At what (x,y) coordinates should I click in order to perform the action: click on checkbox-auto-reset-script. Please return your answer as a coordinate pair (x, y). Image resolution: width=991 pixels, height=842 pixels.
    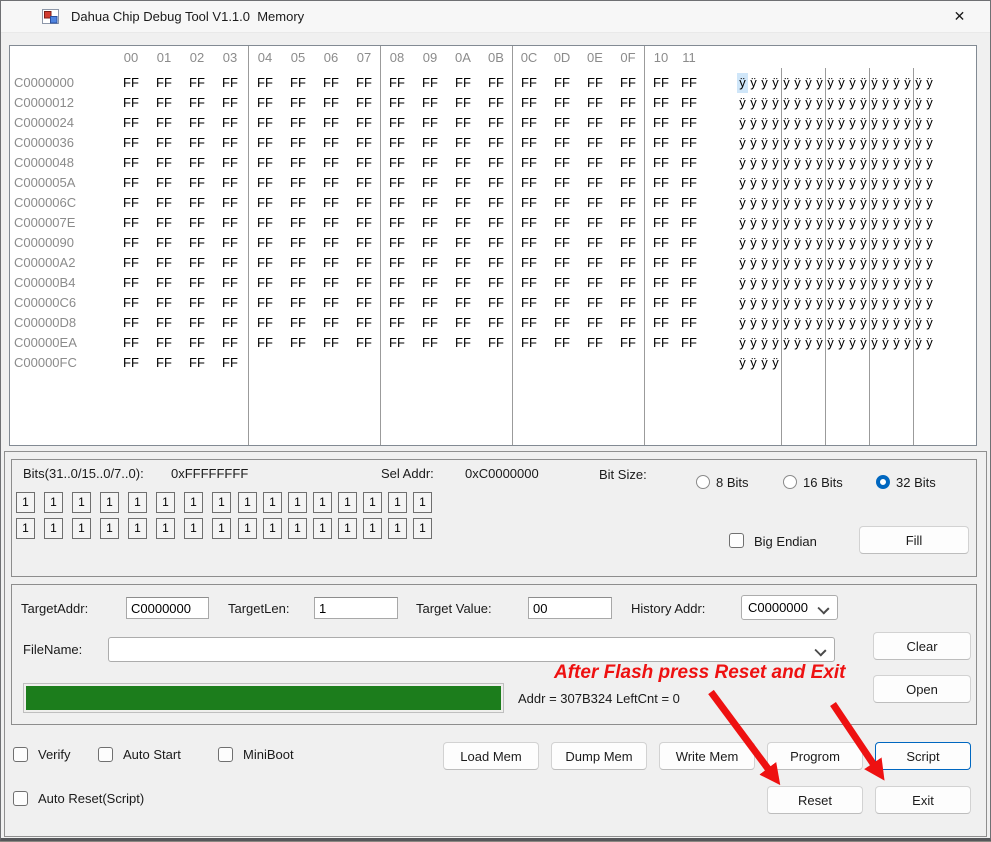
    Looking at the image, I should click on (20, 798).